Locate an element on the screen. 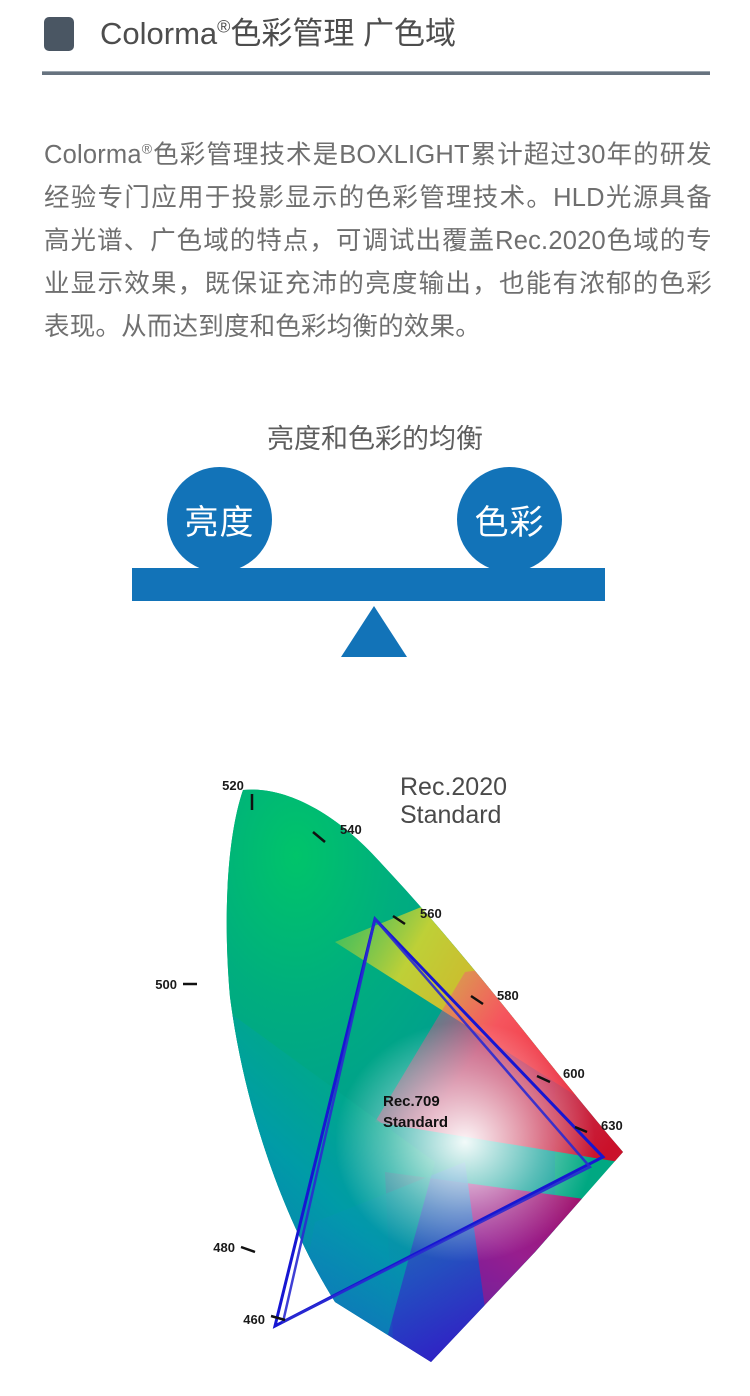  balance-title: 亮度和色彩的均衡 is located at coordinates (375, 439).